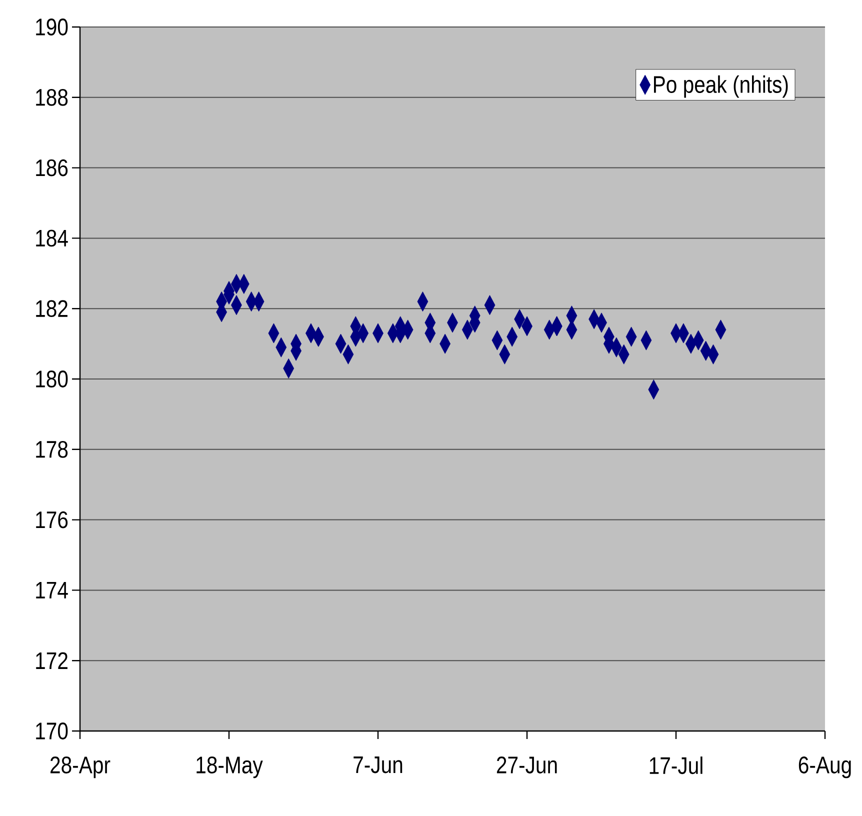 The width and height of the screenshot is (862, 816). What do you see at coordinates (52, 309) in the screenshot?
I see `y-tick-label: 182` at bounding box center [52, 309].